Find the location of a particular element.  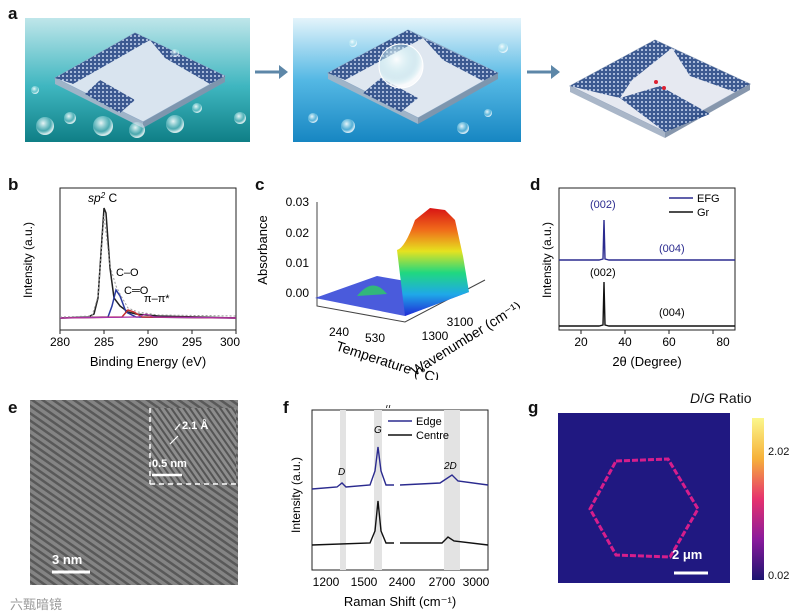

f-band-2d is located at coordinates (452, 490).